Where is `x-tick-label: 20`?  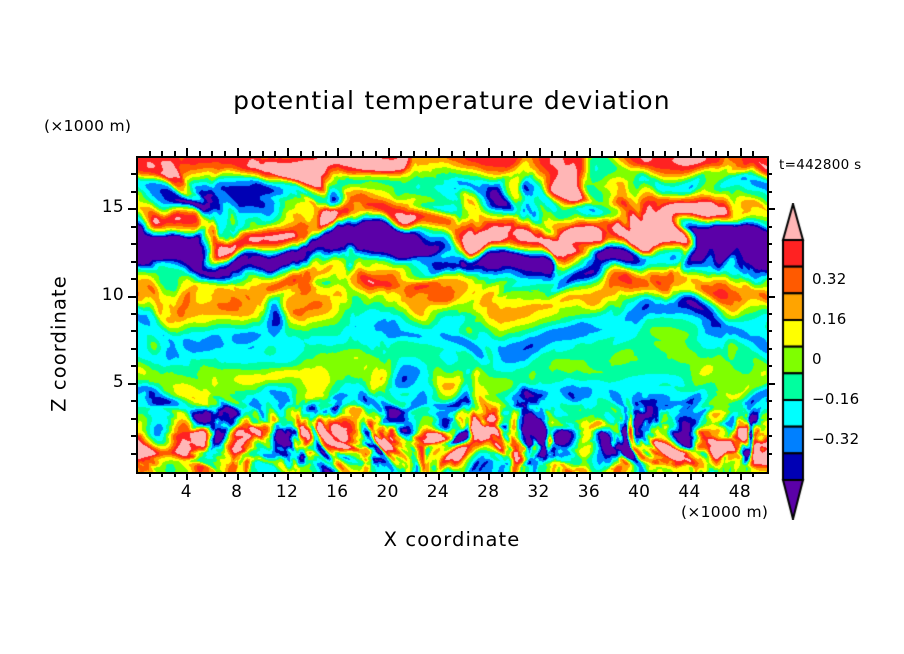
x-tick-label: 20 is located at coordinates (387, 492).